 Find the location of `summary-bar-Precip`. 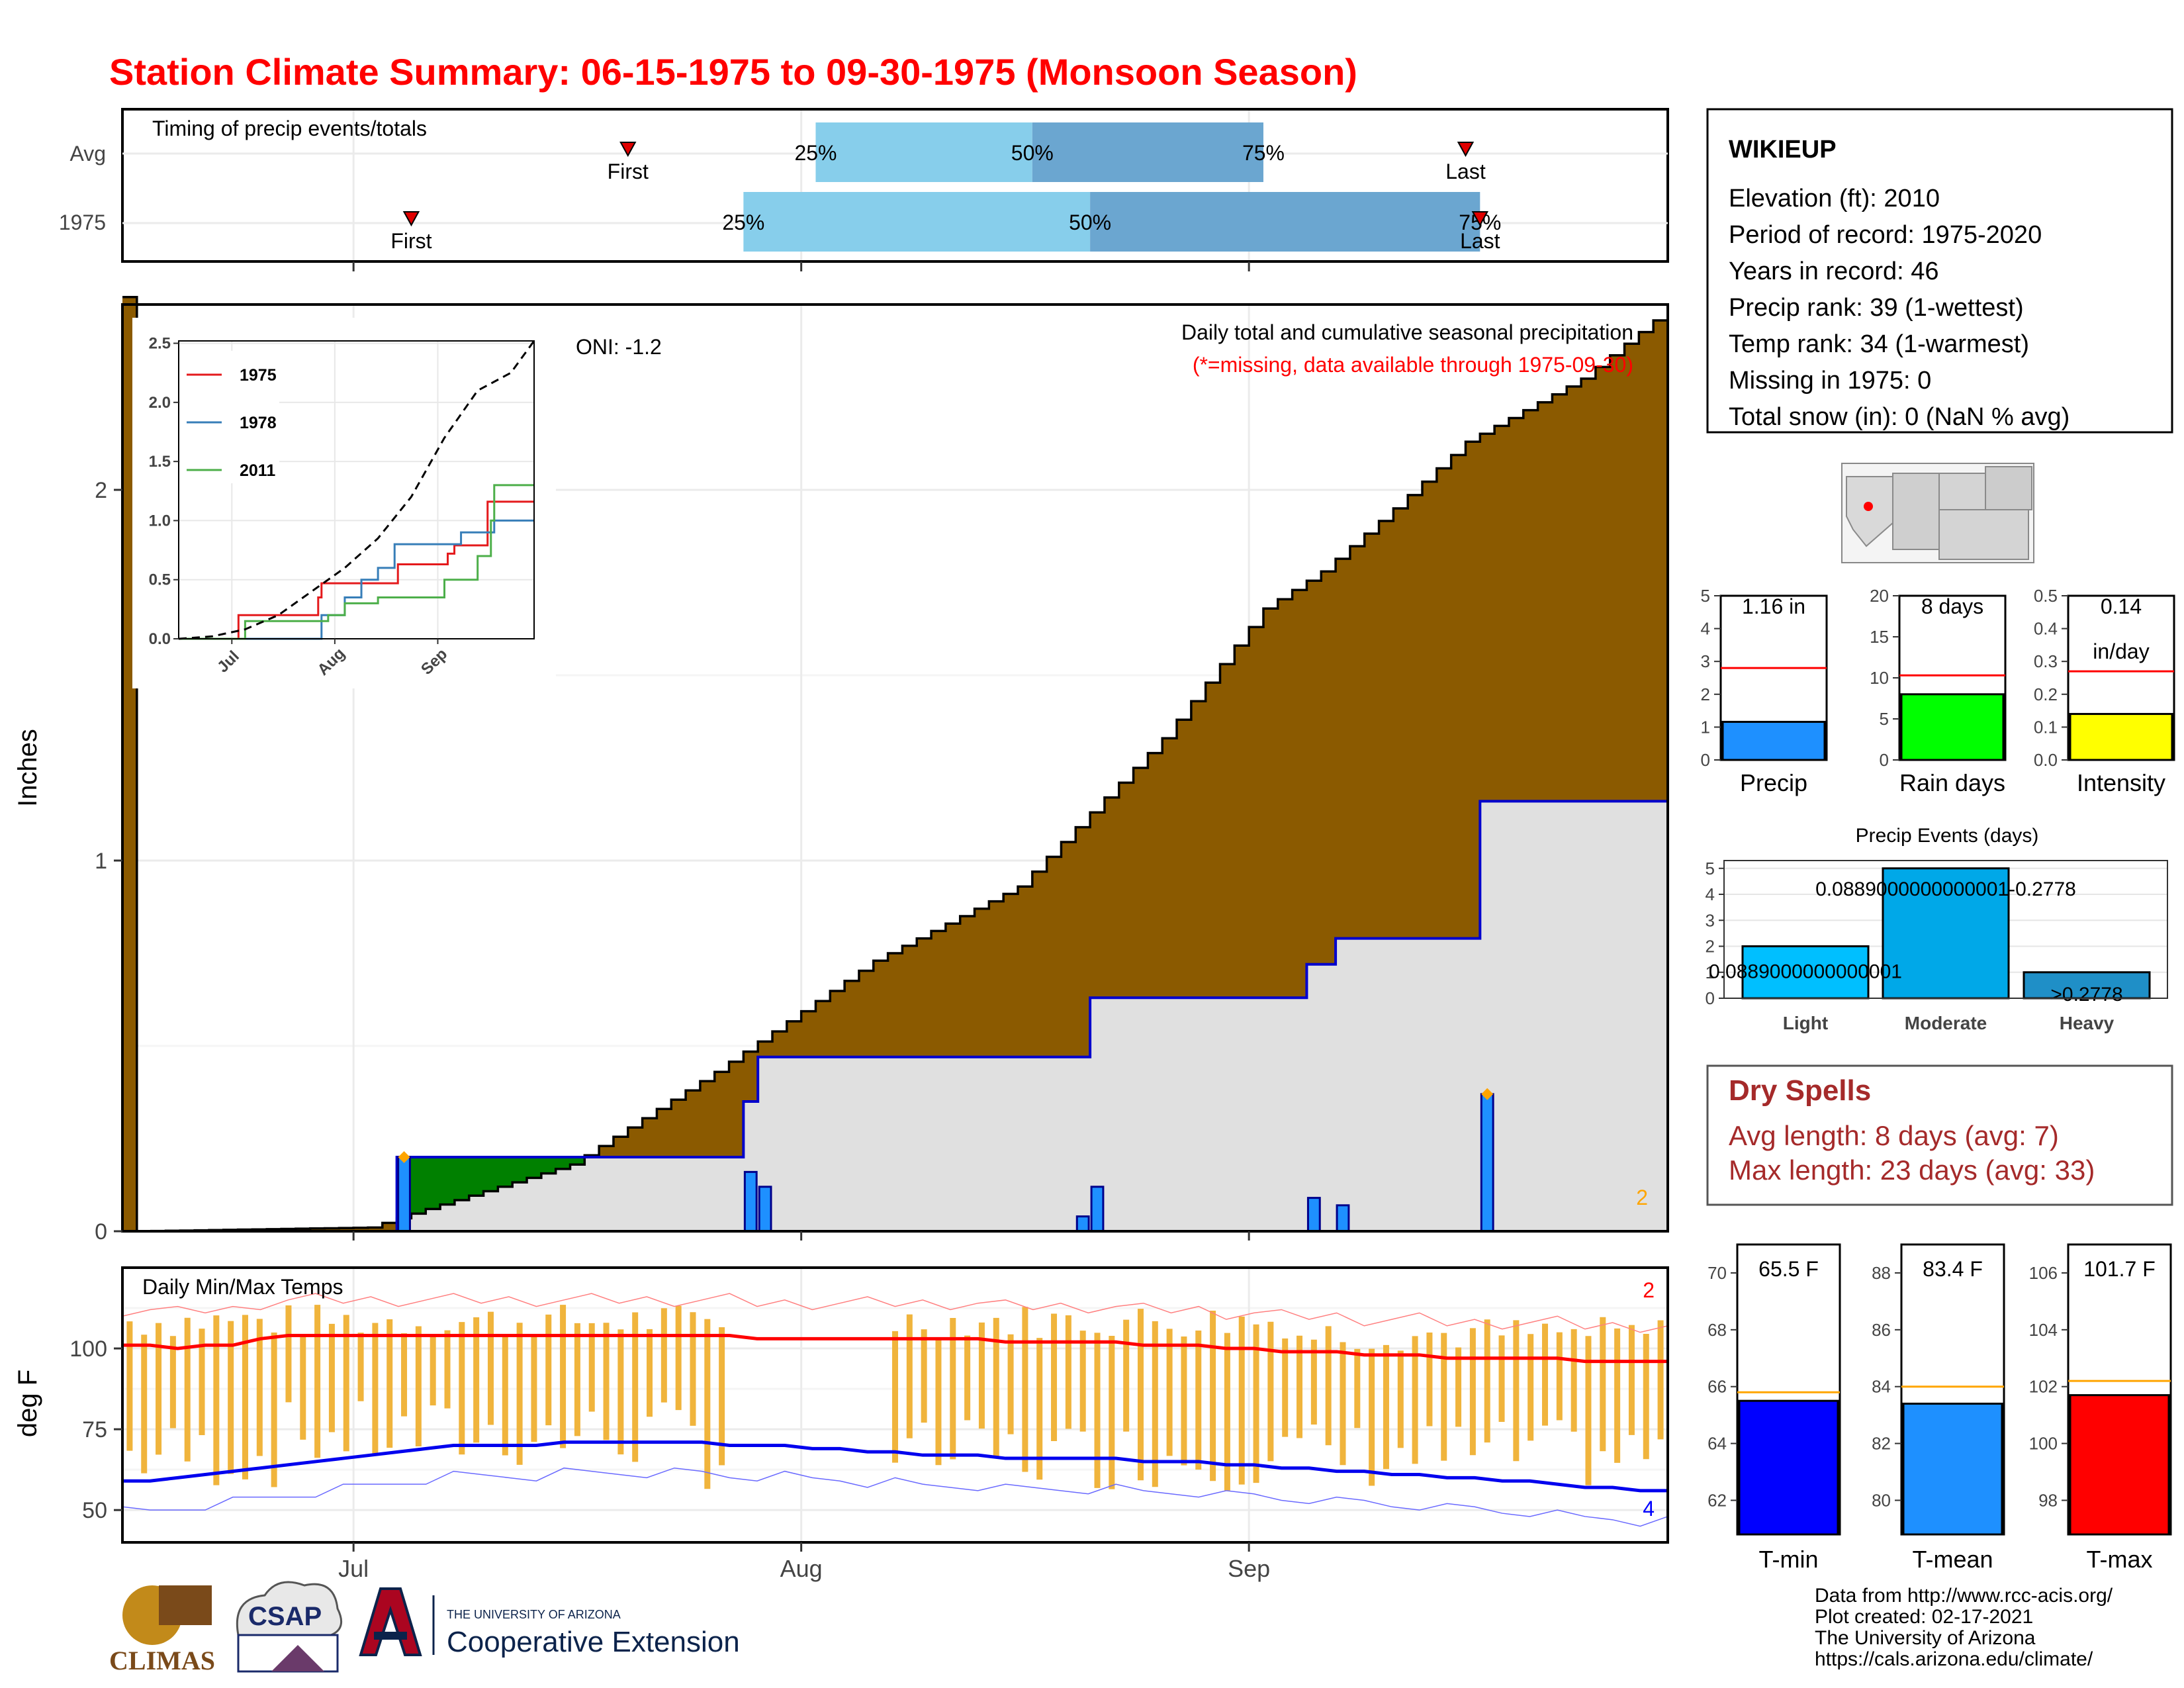

summary-bar-Precip is located at coordinates (1773, 741).